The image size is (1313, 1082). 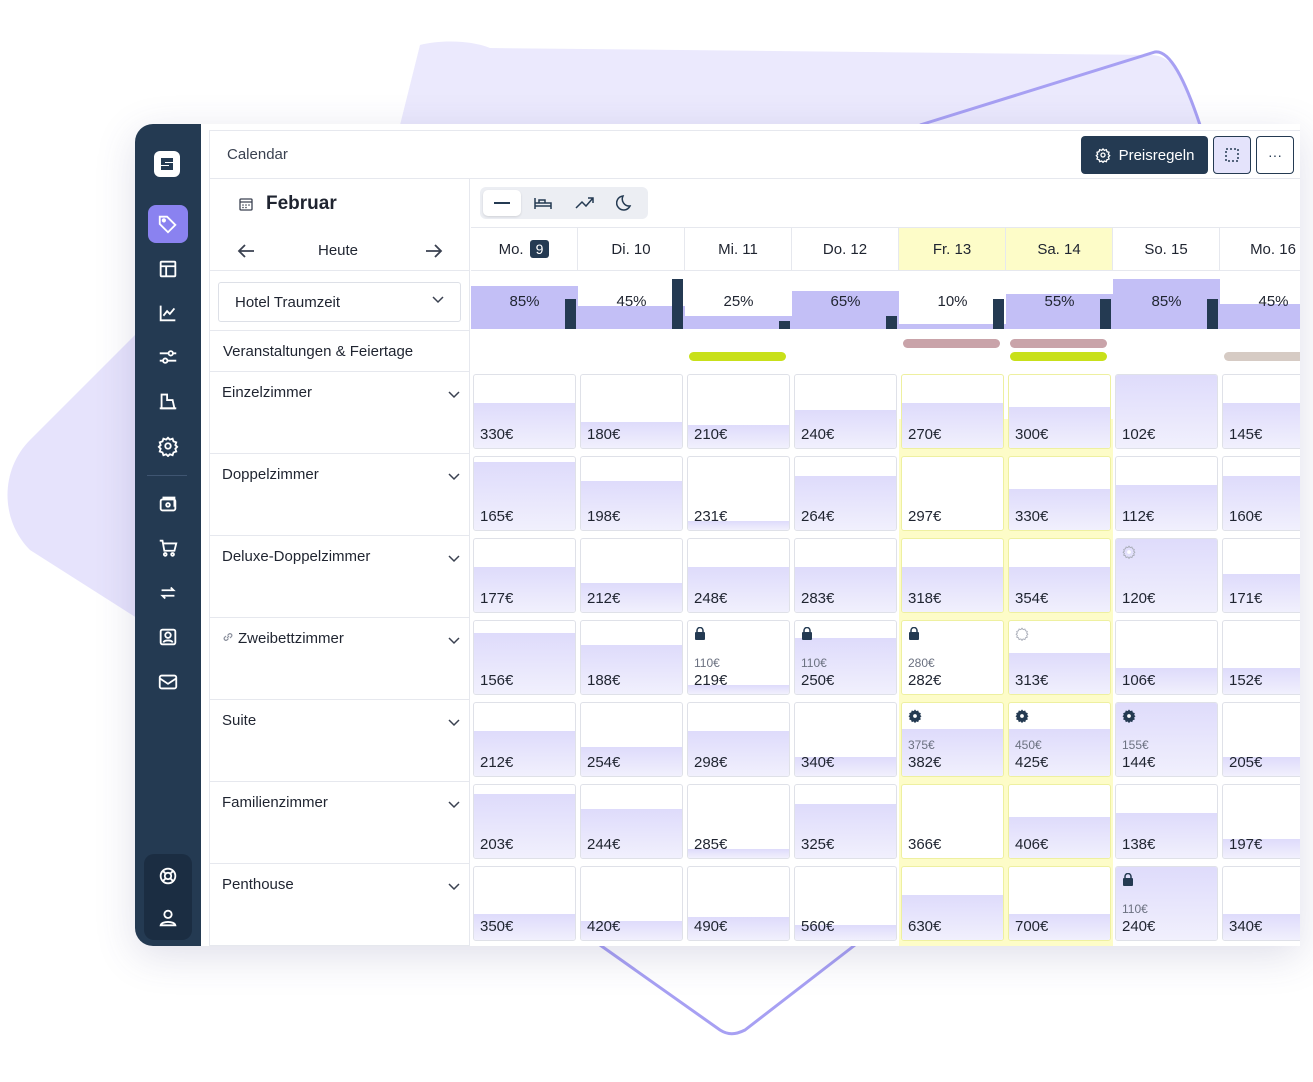 What do you see at coordinates (340, 741) in the screenshot?
I see `room-row-label: Suite` at bounding box center [340, 741].